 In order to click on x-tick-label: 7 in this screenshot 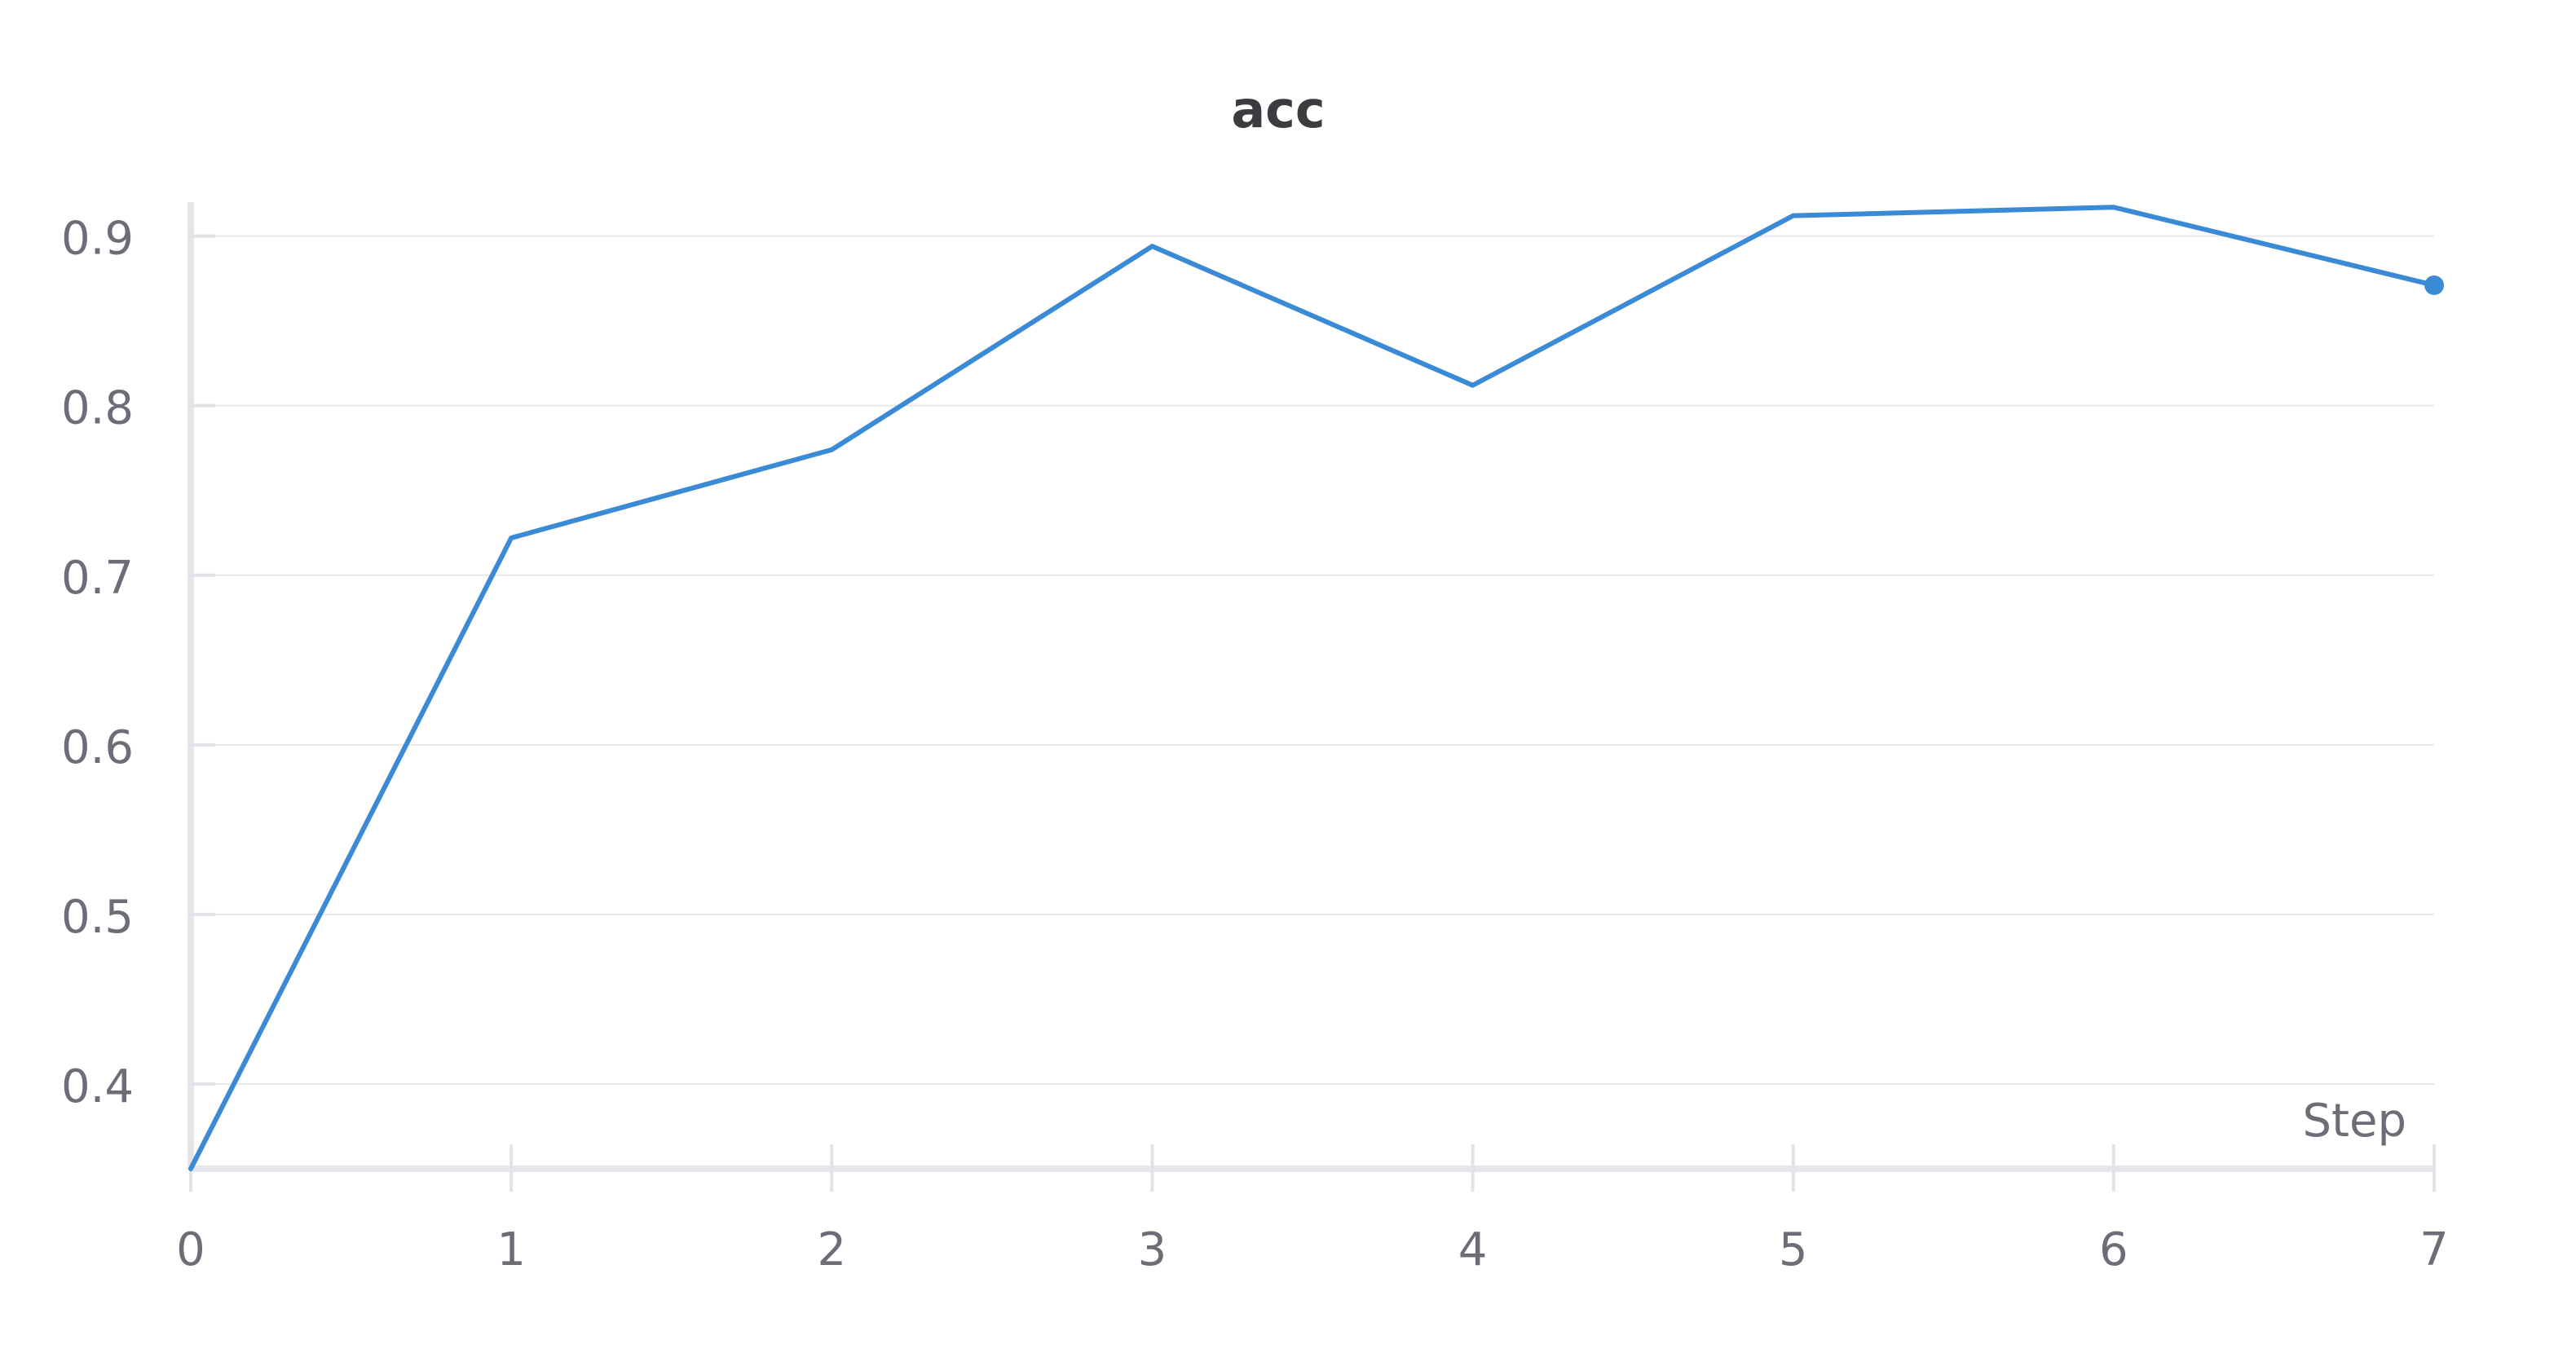, I will do `click(2434, 1249)`.